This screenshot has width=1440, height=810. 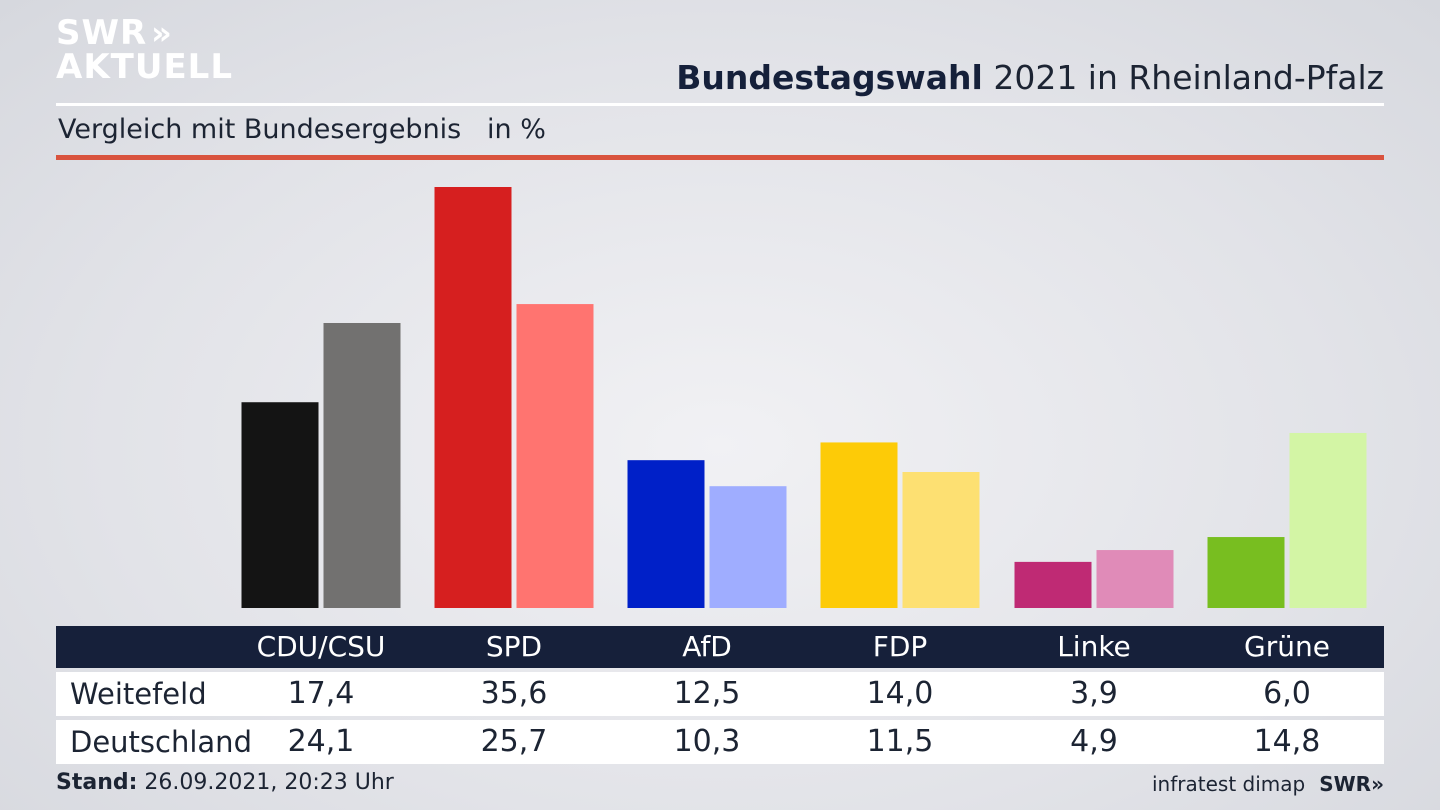 What do you see at coordinates (1351, 784) in the screenshot?
I see `swr-brand: SWR»` at bounding box center [1351, 784].